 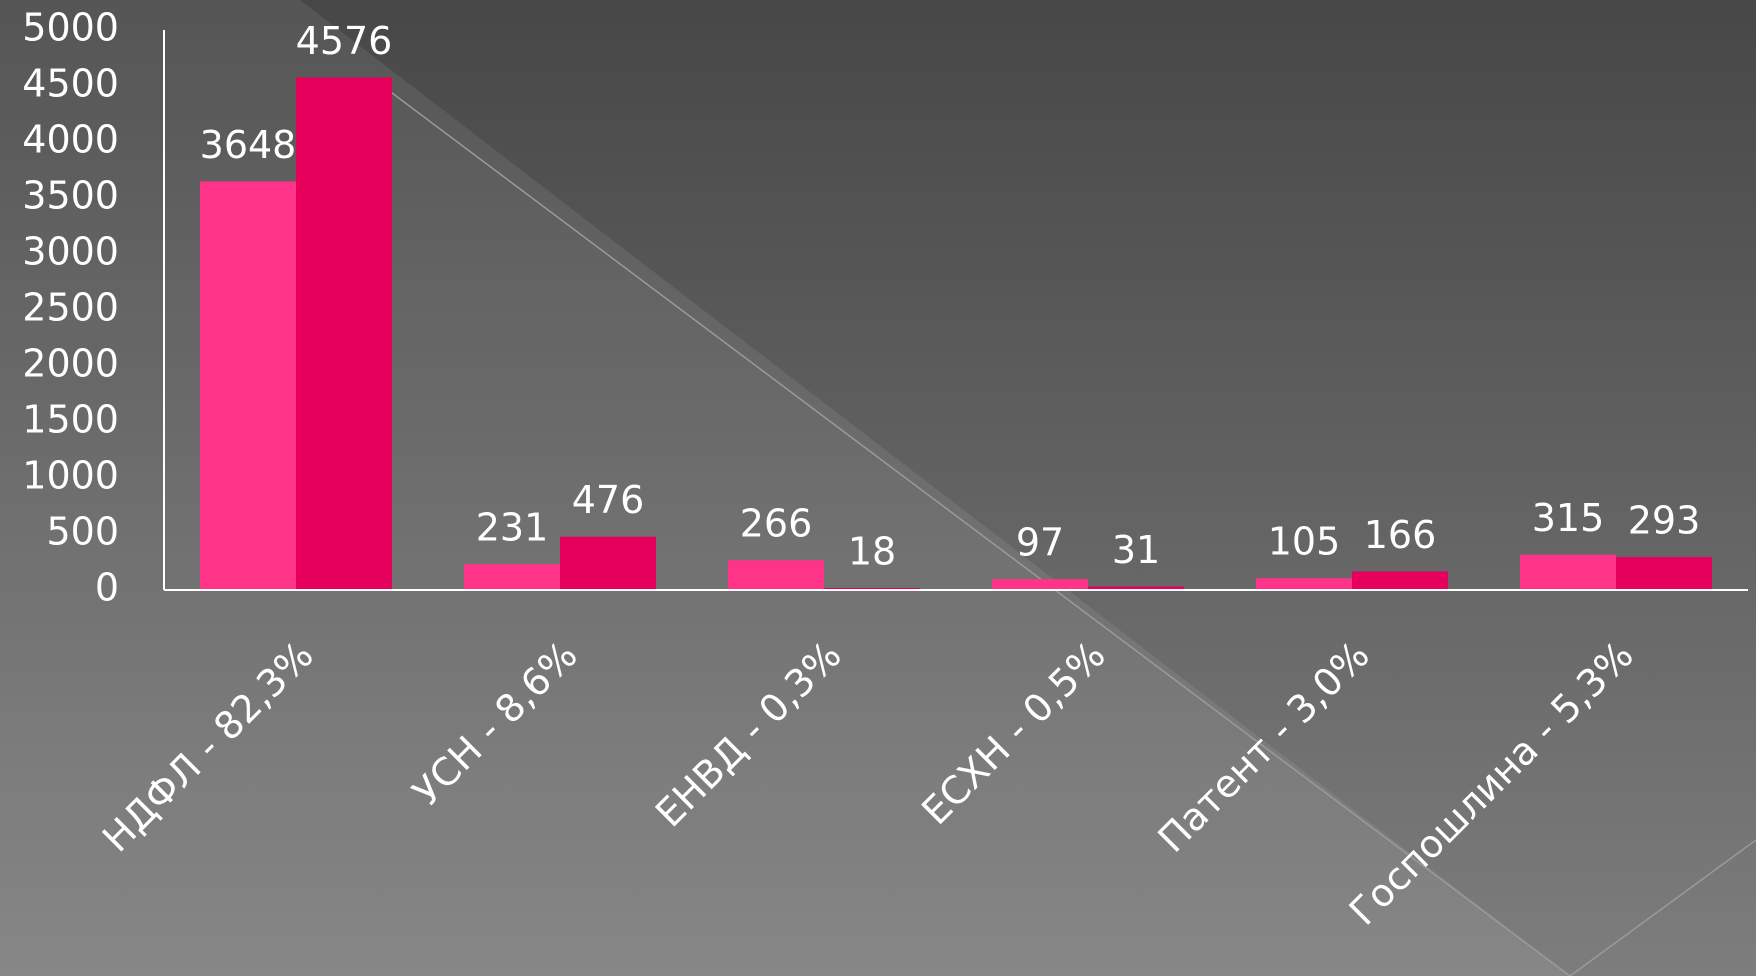 What do you see at coordinates (872, 551) in the screenshot?
I see `data-label: 18` at bounding box center [872, 551].